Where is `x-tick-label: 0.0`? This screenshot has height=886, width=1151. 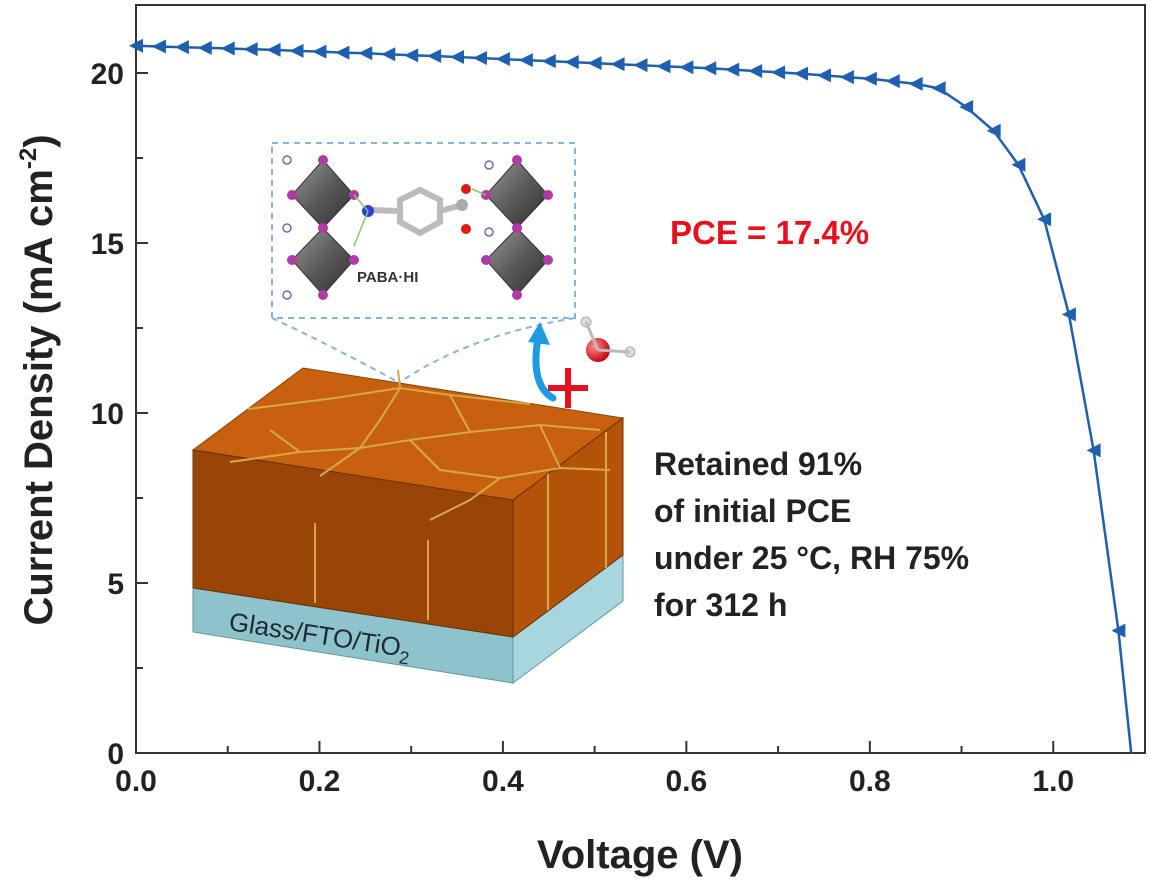
x-tick-label: 0.0 is located at coordinates (136, 781).